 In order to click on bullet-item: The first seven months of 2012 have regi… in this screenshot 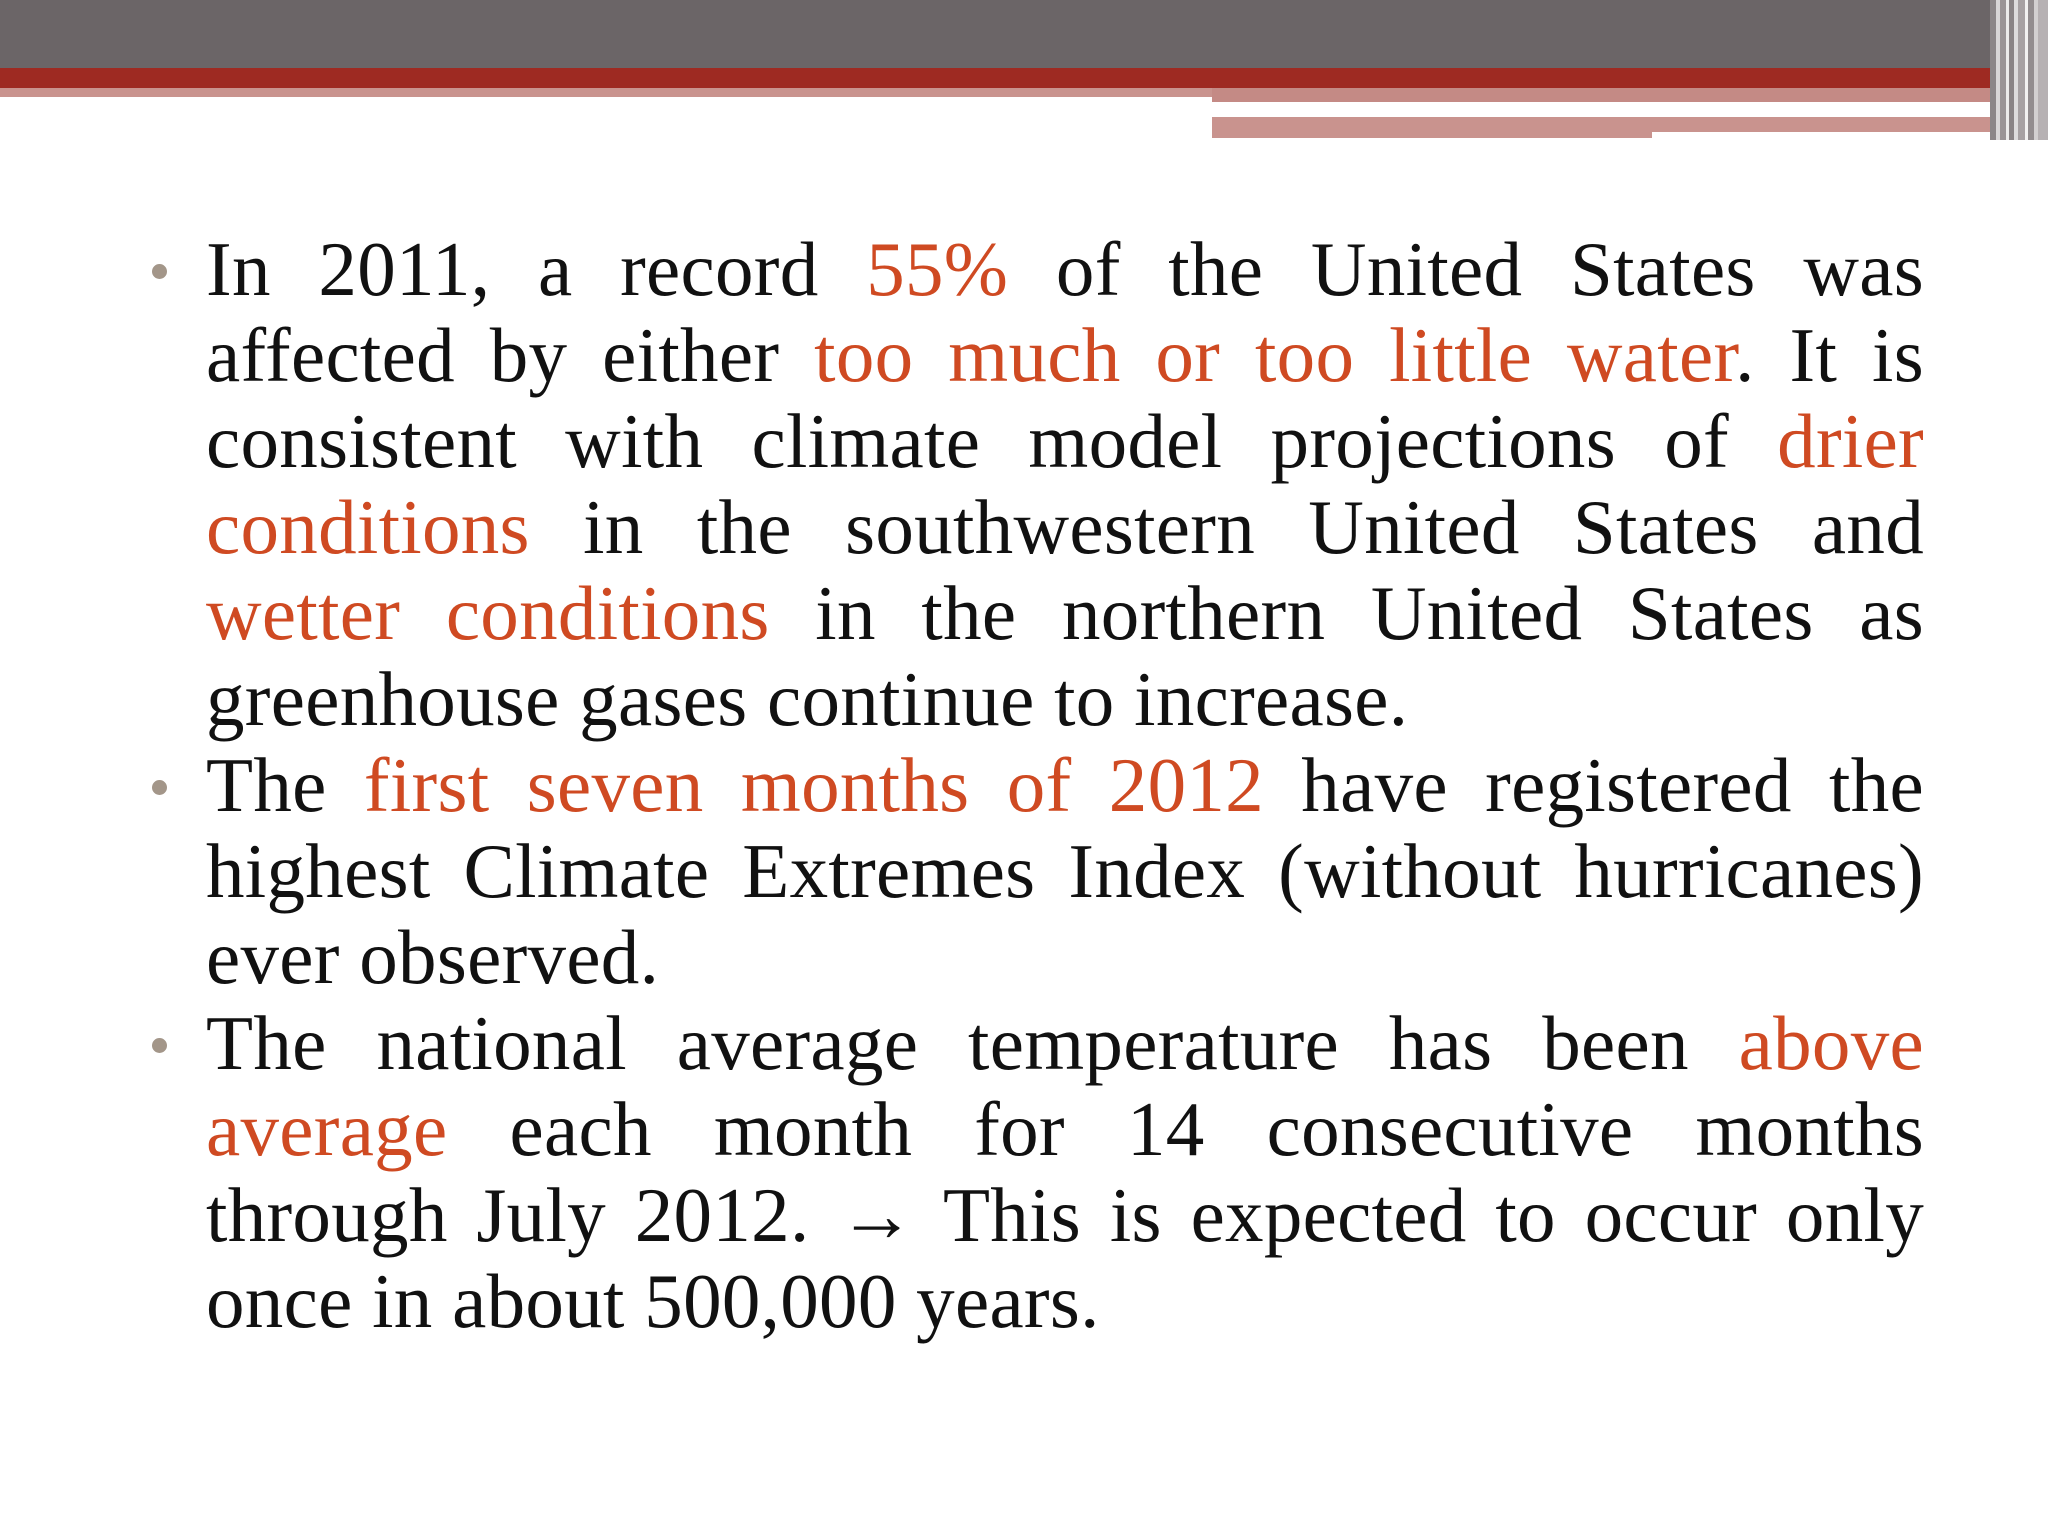, I will do `click(1032, 871)`.